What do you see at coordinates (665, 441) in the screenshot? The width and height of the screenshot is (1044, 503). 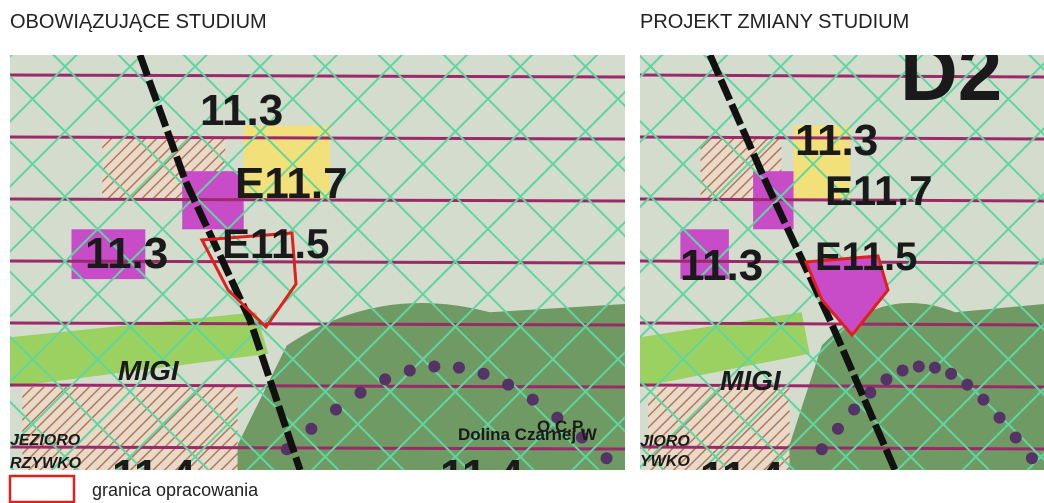 I see `map-label: JIORO` at bounding box center [665, 441].